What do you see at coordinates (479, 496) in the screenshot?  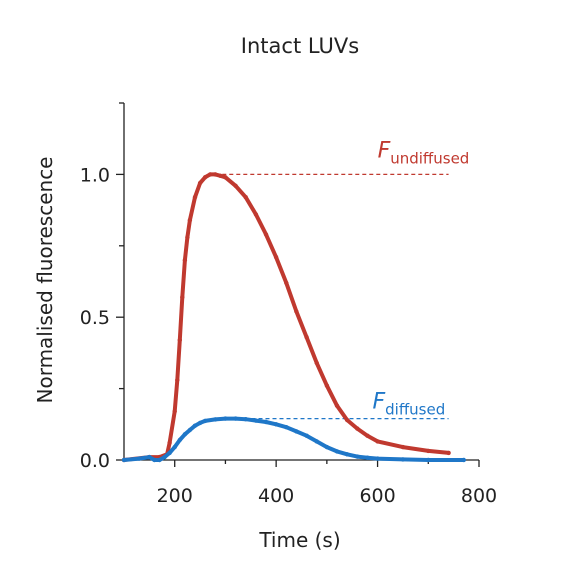 I see `x-tick-label: 800` at bounding box center [479, 496].